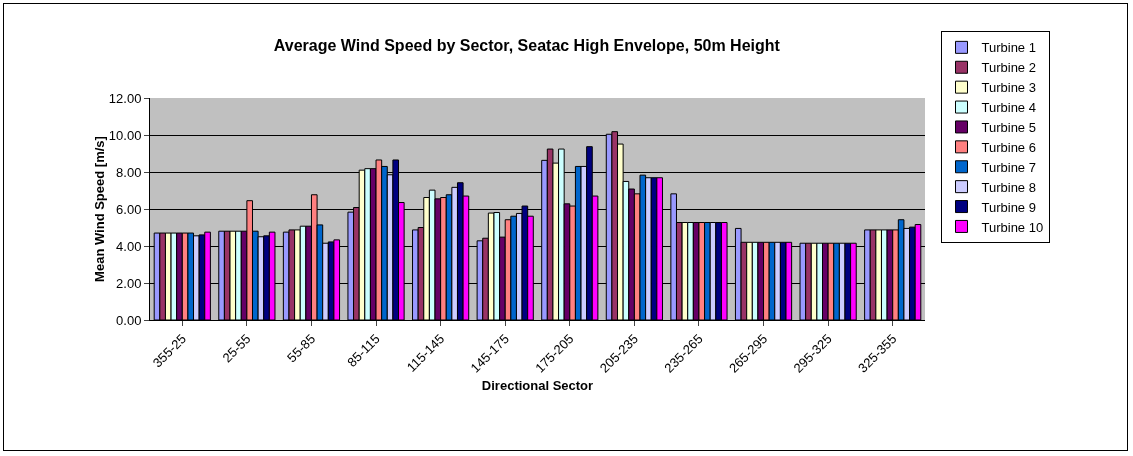 This screenshot has height=456, width=1133. I want to click on legend-label: Turbine 3, so click(1008, 88).